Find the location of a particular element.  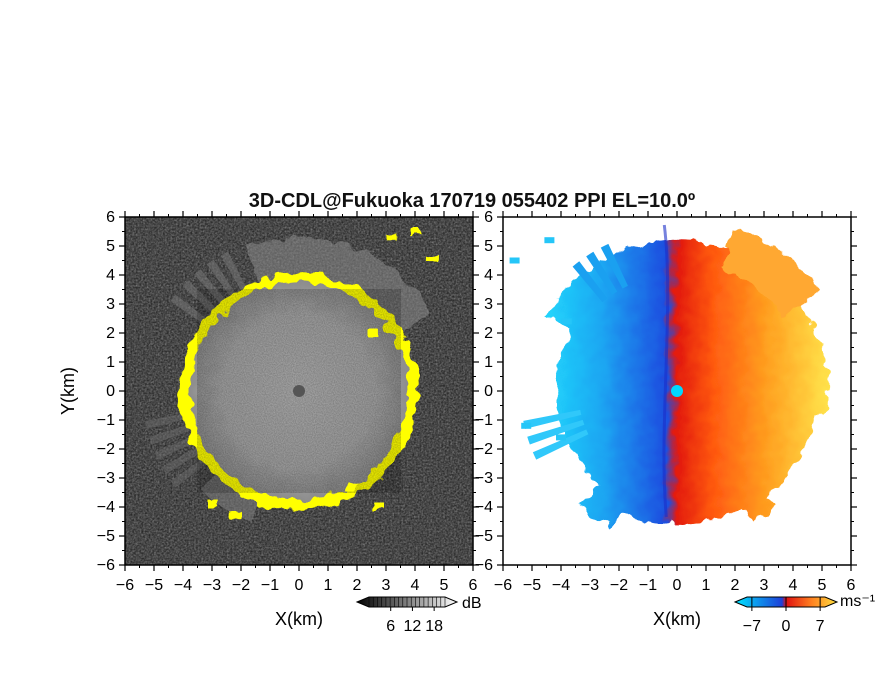

reflectivity-colorbar: dB 6 12 18 is located at coordinates (418, 615).